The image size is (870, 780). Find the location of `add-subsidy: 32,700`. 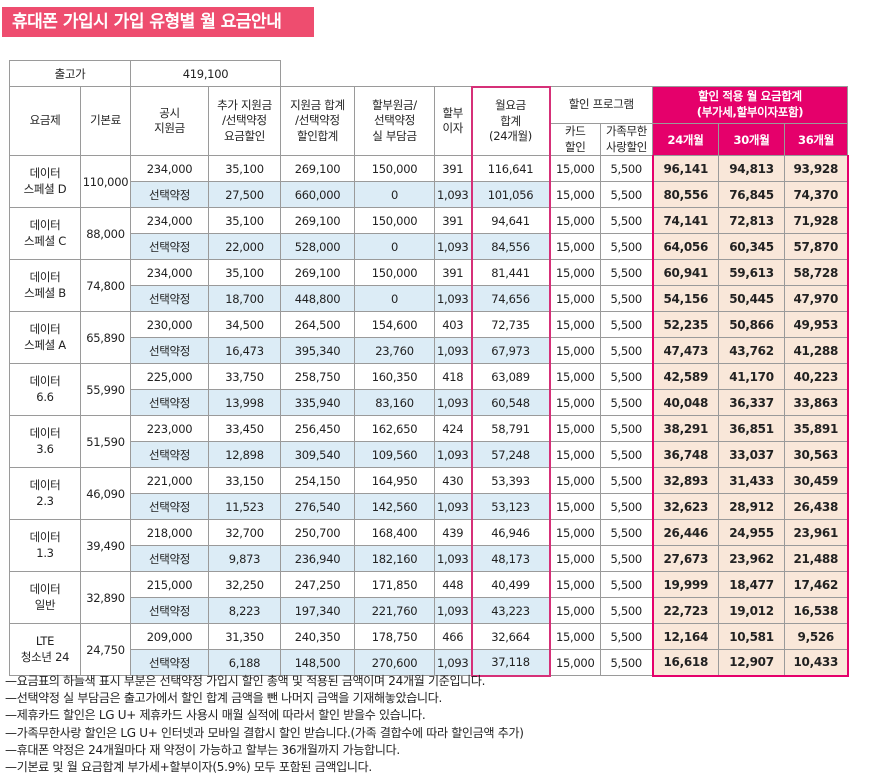

add-subsidy: 32,700 is located at coordinates (244, 533).